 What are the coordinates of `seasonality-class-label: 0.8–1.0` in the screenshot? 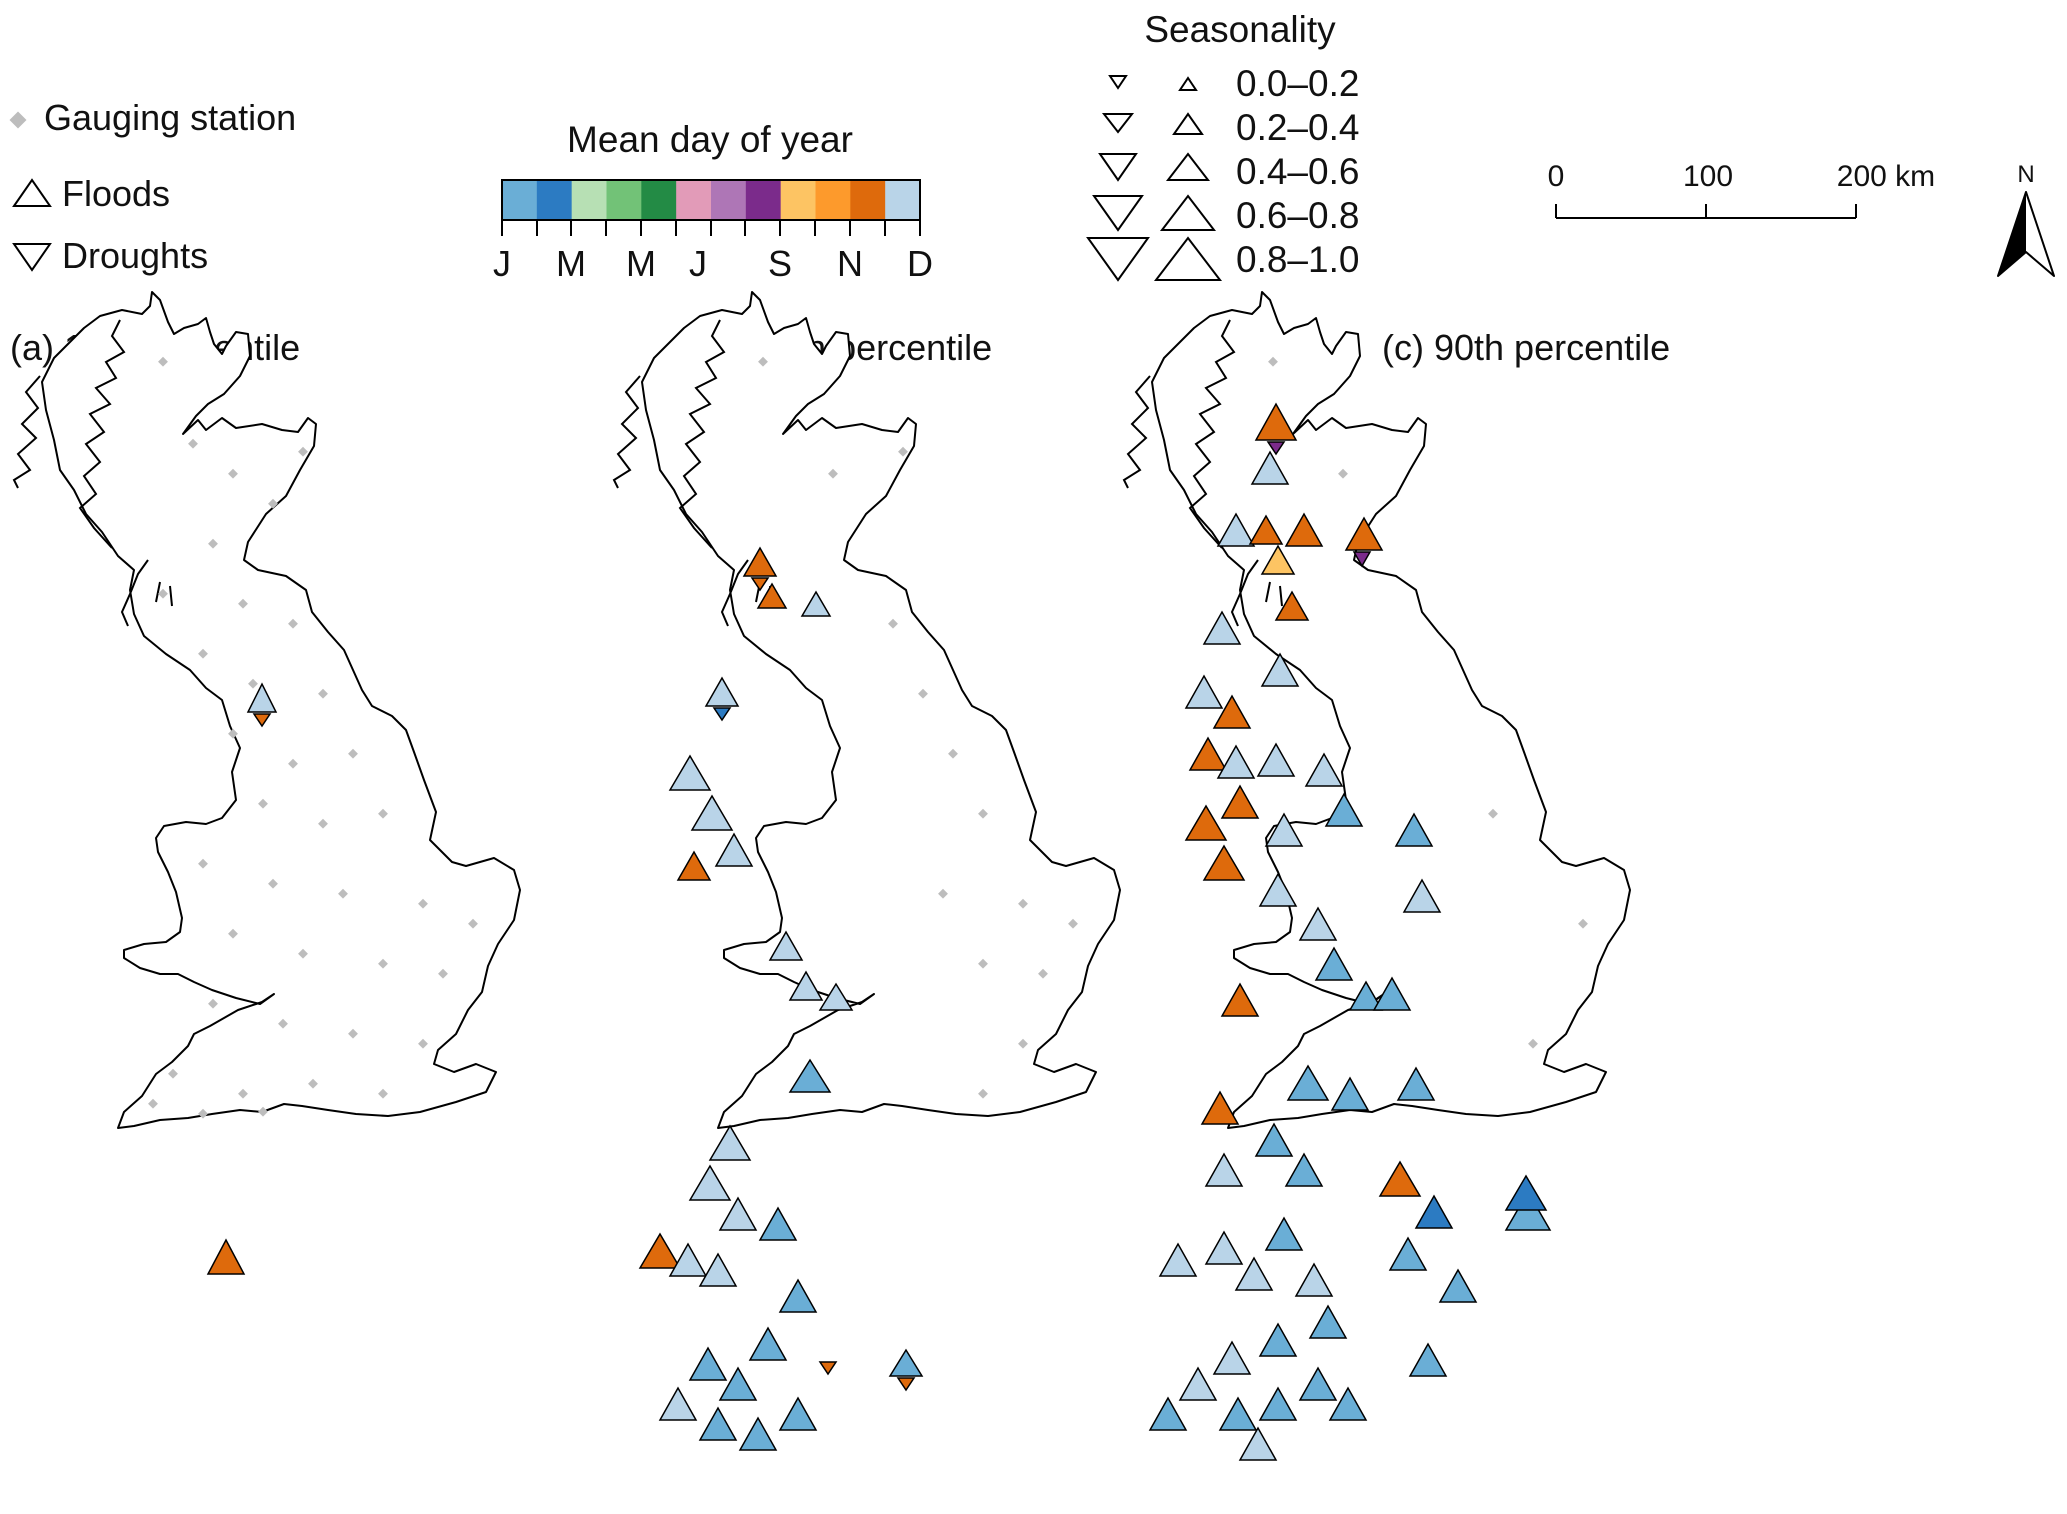 It's located at (1297, 259).